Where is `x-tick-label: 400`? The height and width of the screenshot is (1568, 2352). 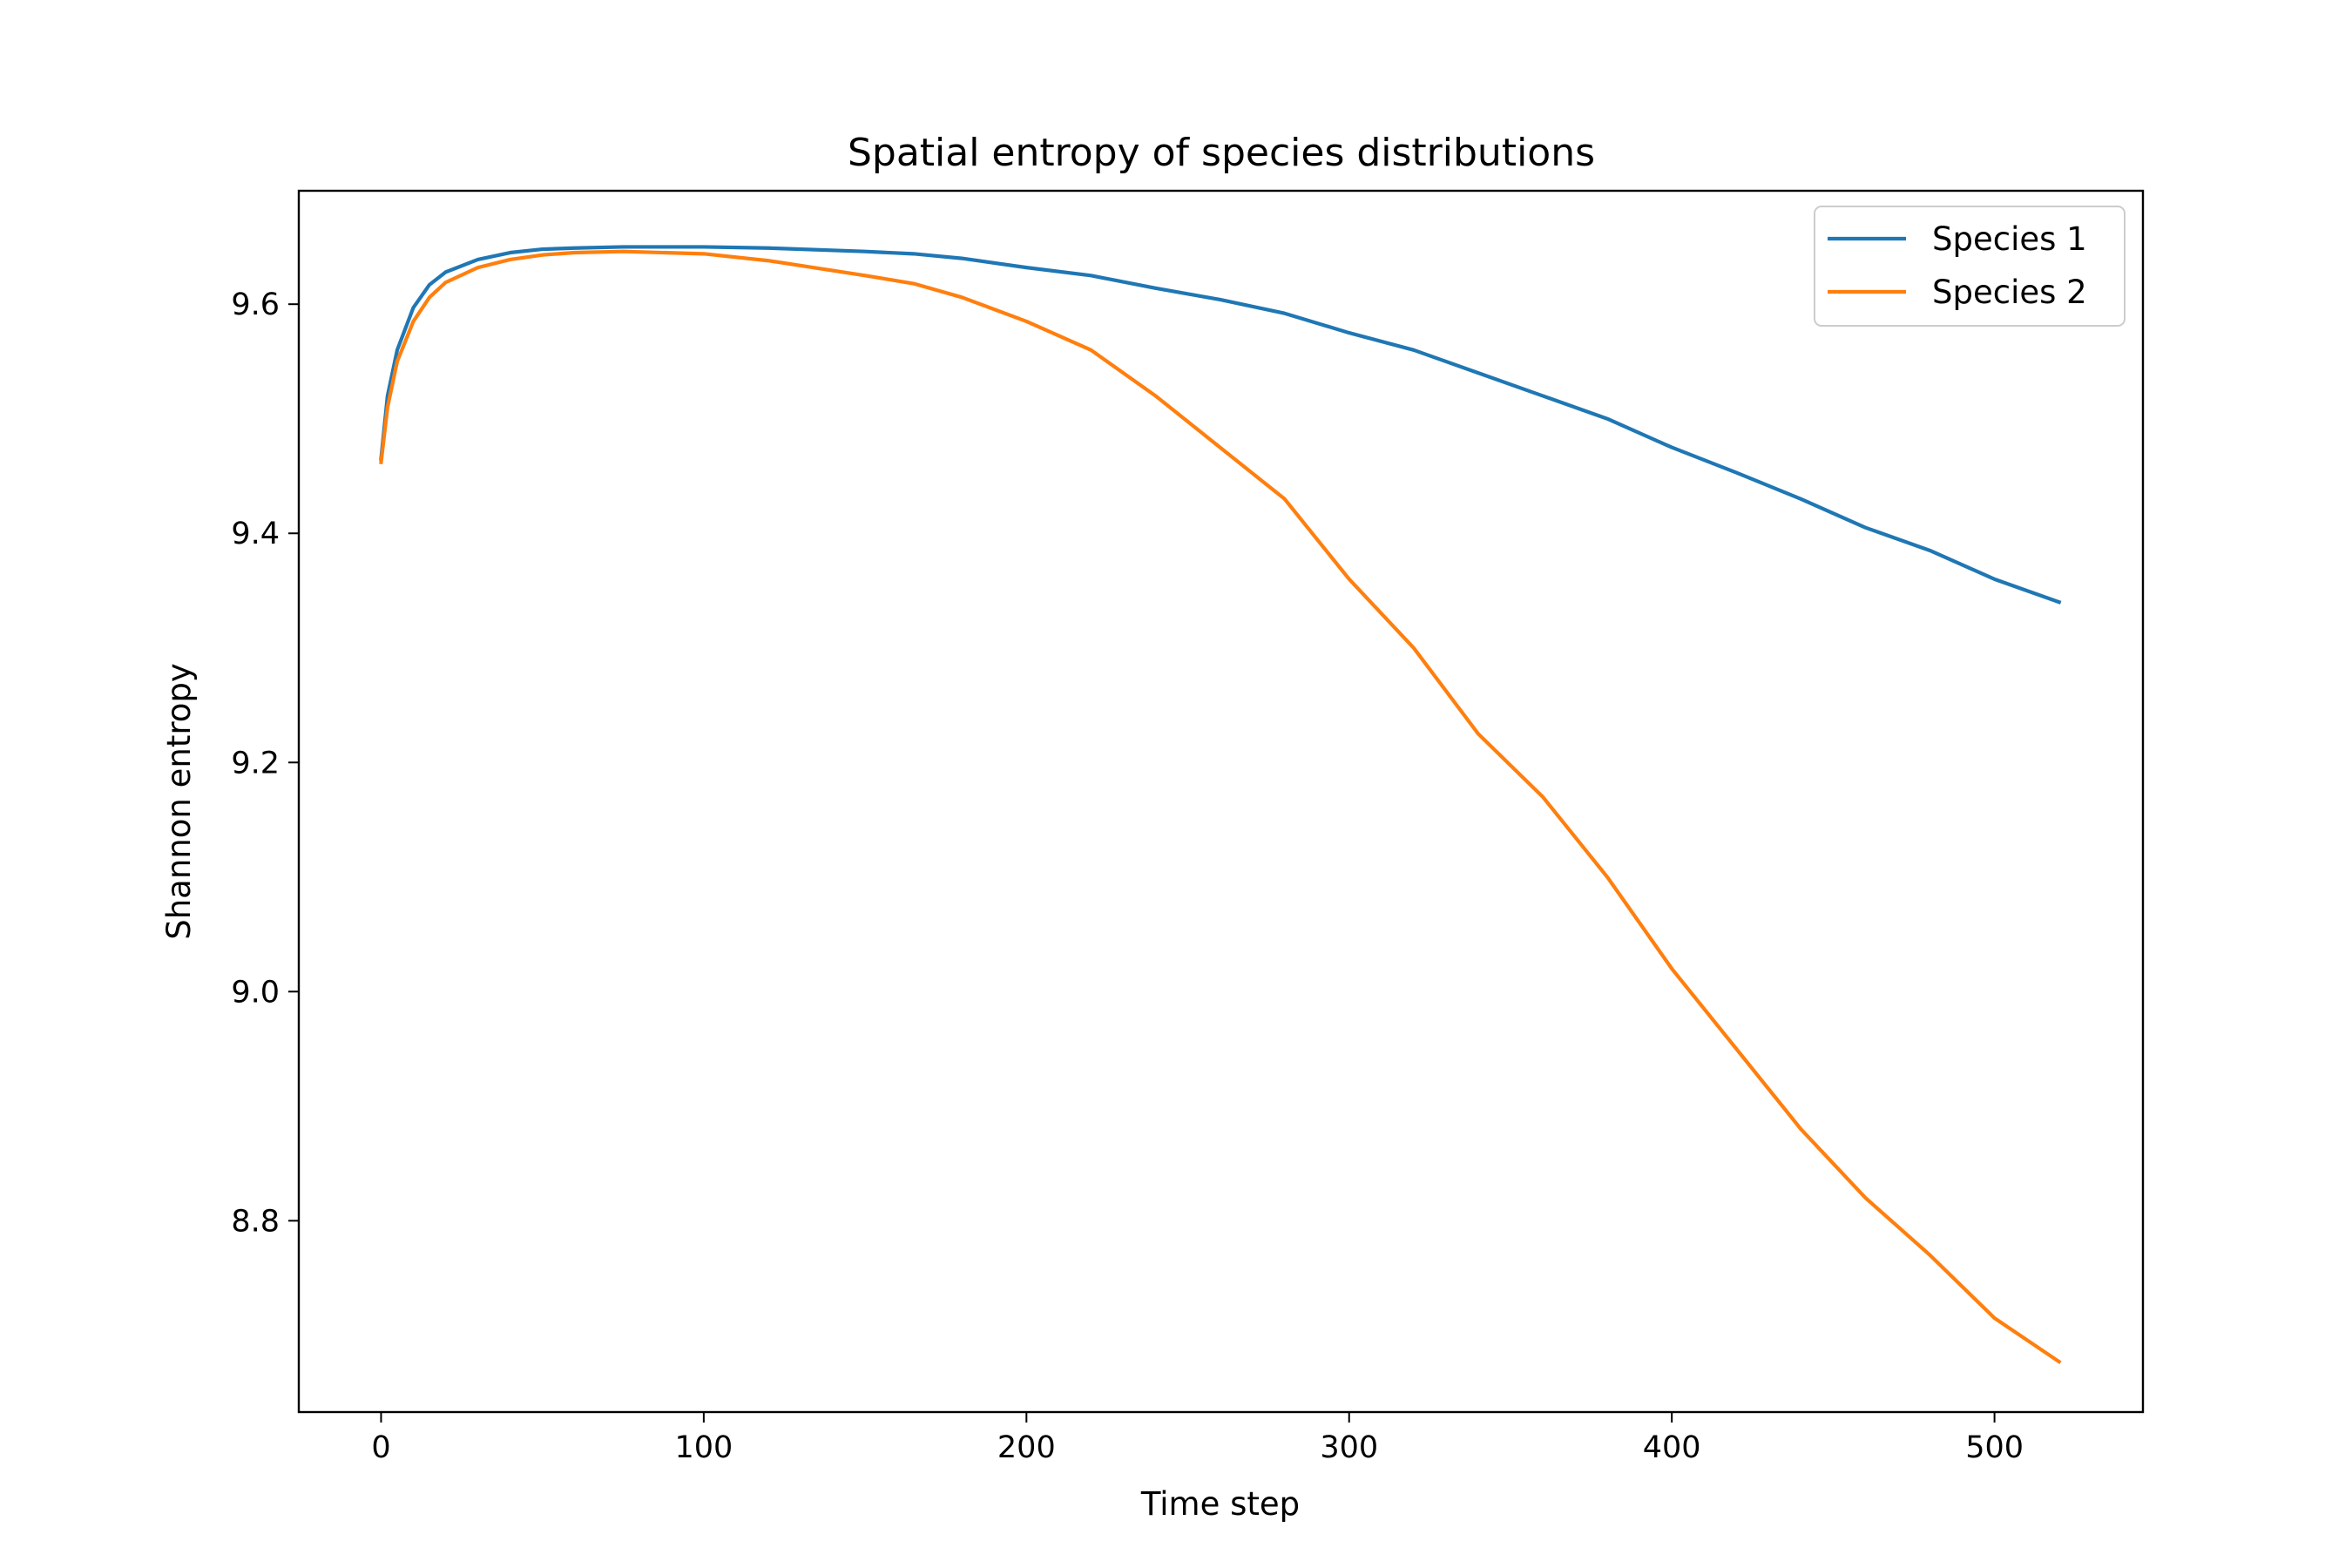
x-tick-label: 400 is located at coordinates (1672, 1447).